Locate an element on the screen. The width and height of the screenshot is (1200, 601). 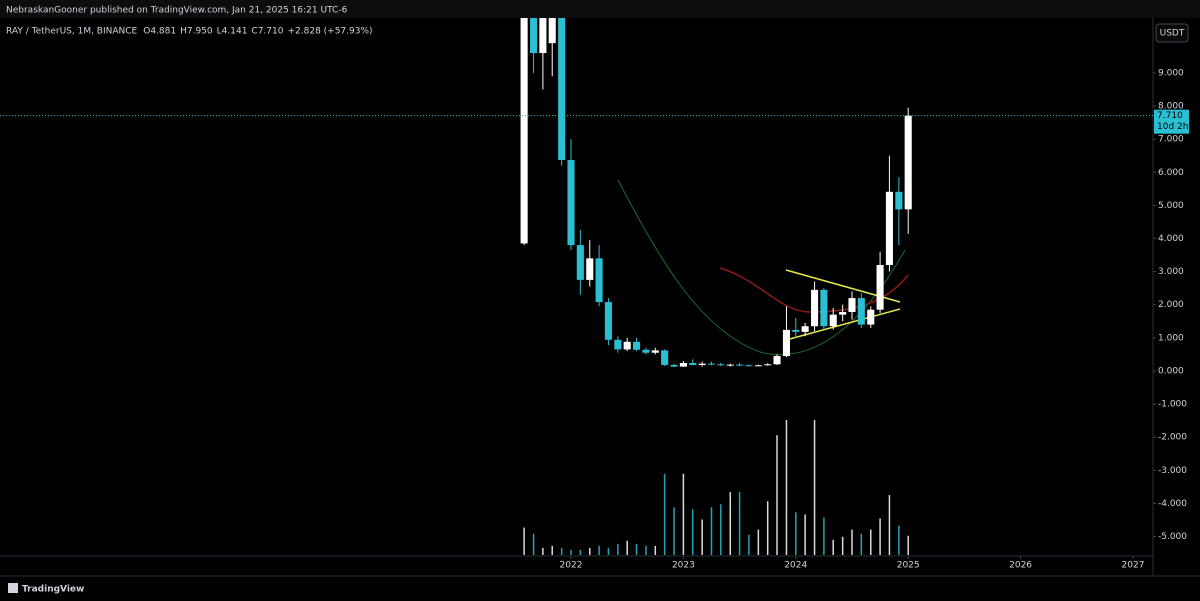
y-tick-label: -5.000 is located at coordinates (1172, 537).